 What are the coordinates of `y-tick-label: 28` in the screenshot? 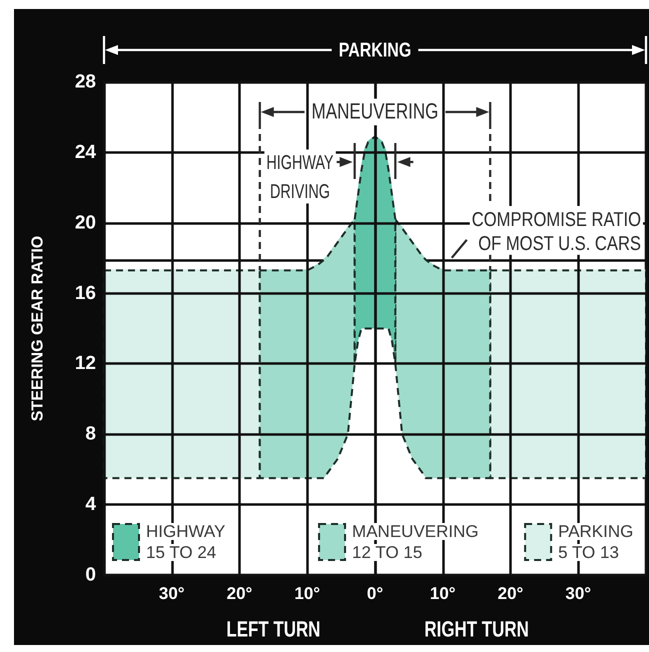 It's located at (85, 82).